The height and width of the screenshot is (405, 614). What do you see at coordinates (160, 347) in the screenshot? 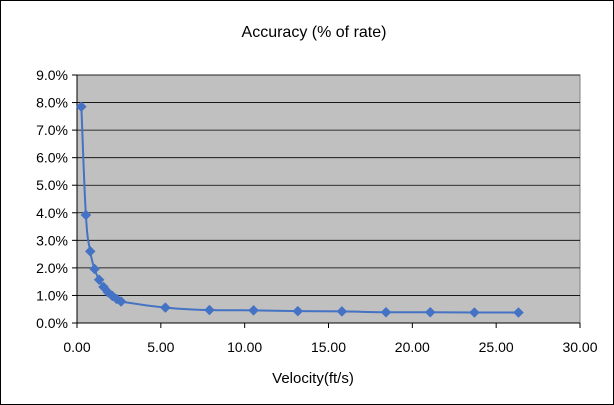
I see `x-tick-label: 5.00` at bounding box center [160, 347].